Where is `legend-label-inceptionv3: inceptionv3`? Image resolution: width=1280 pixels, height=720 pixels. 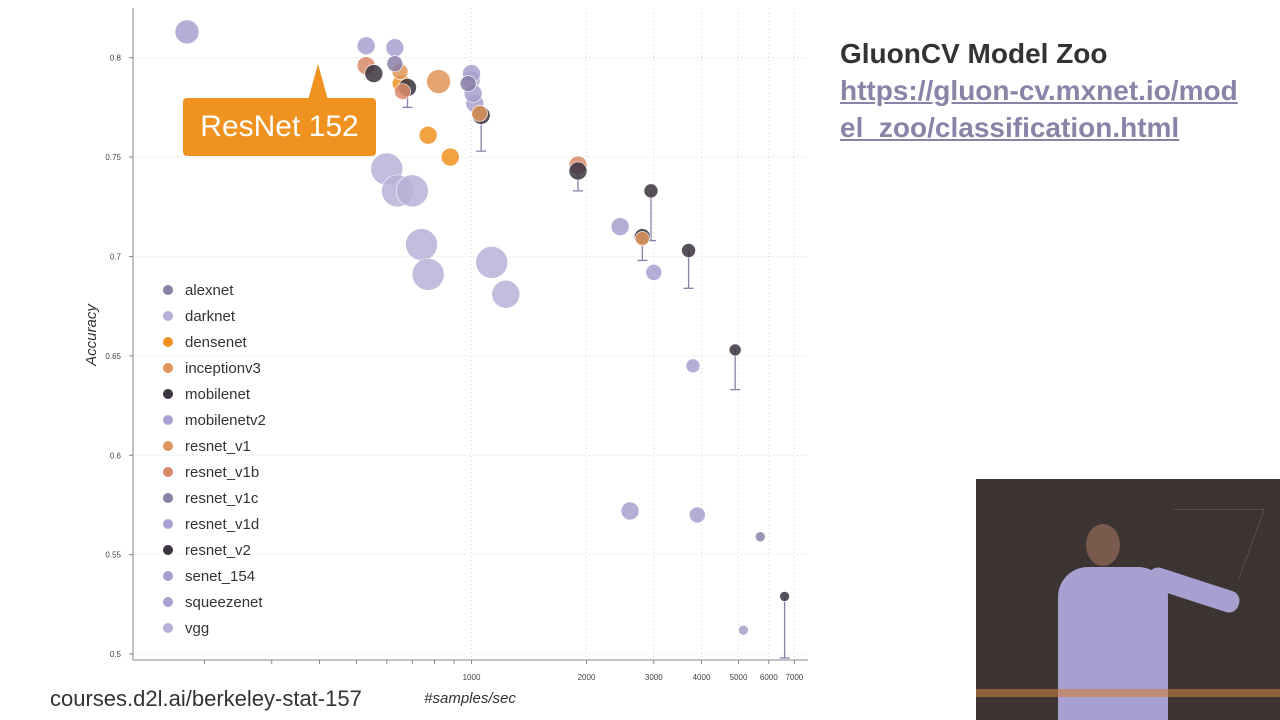 legend-label-inceptionv3: inceptionv3 is located at coordinates (223, 368).